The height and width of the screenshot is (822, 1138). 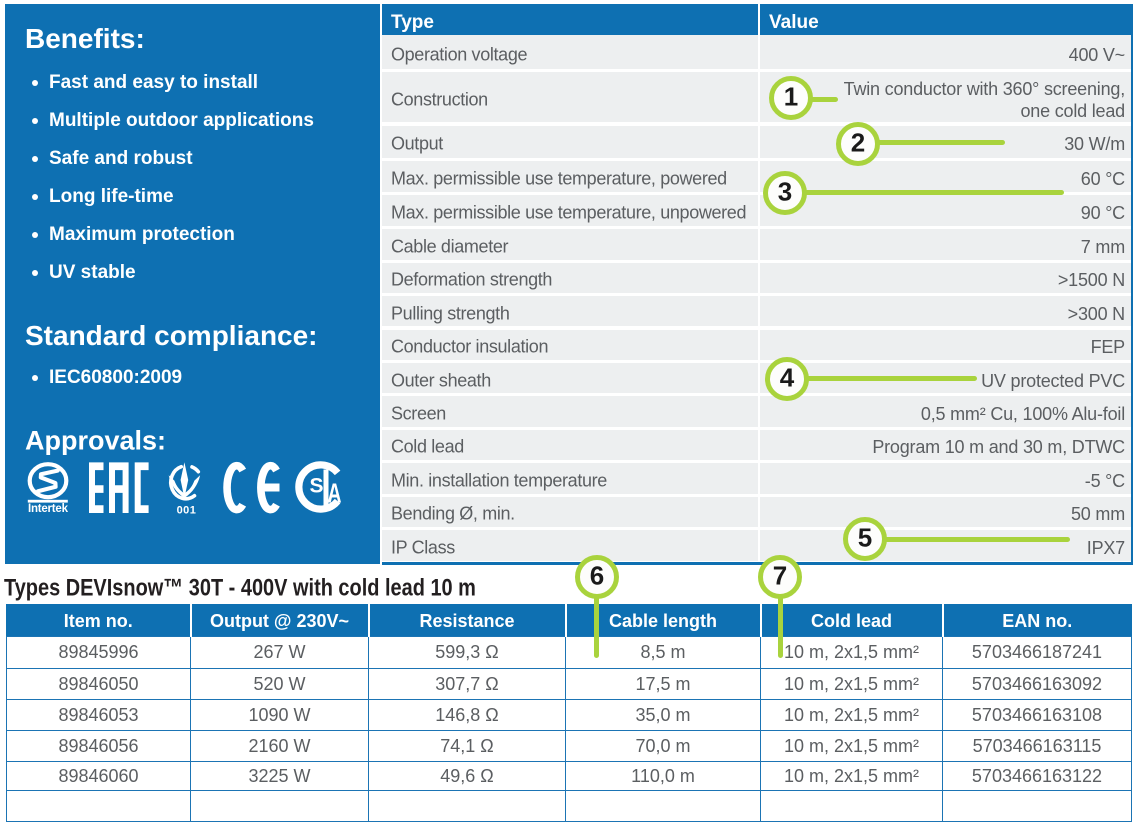 I want to click on svg-text: Intertek, so click(x=48, y=509).